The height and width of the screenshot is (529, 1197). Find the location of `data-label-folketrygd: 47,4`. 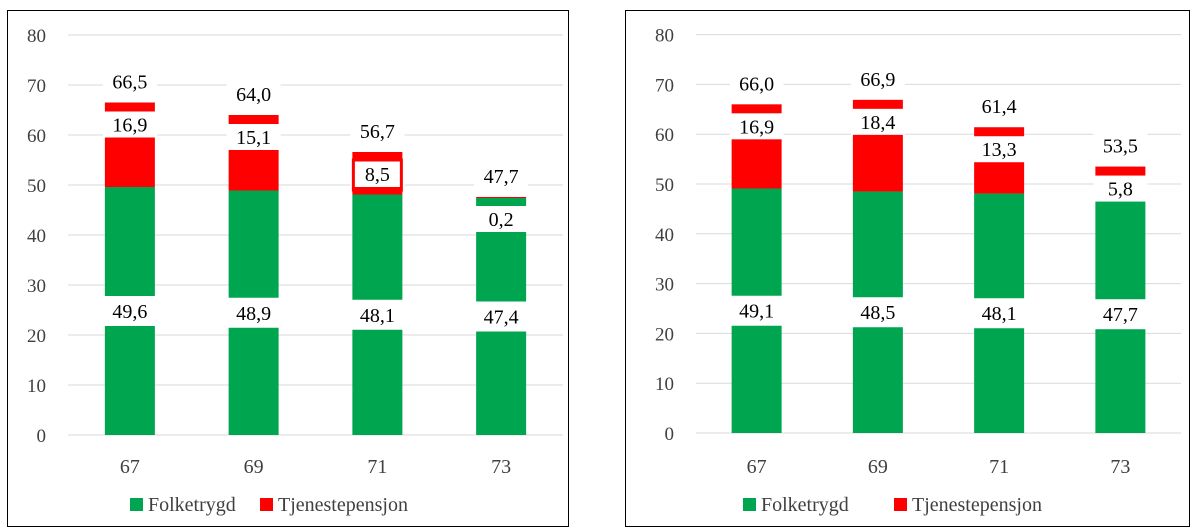

data-label-folketrygd: 47,4 is located at coordinates (501, 318).